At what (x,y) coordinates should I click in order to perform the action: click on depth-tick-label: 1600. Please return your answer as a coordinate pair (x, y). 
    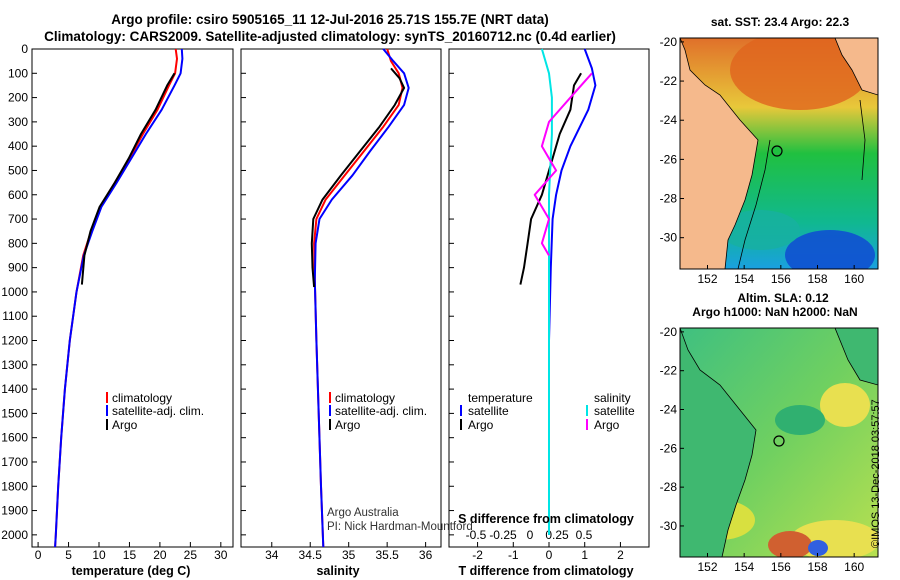
    Looking at the image, I should click on (14, 438).